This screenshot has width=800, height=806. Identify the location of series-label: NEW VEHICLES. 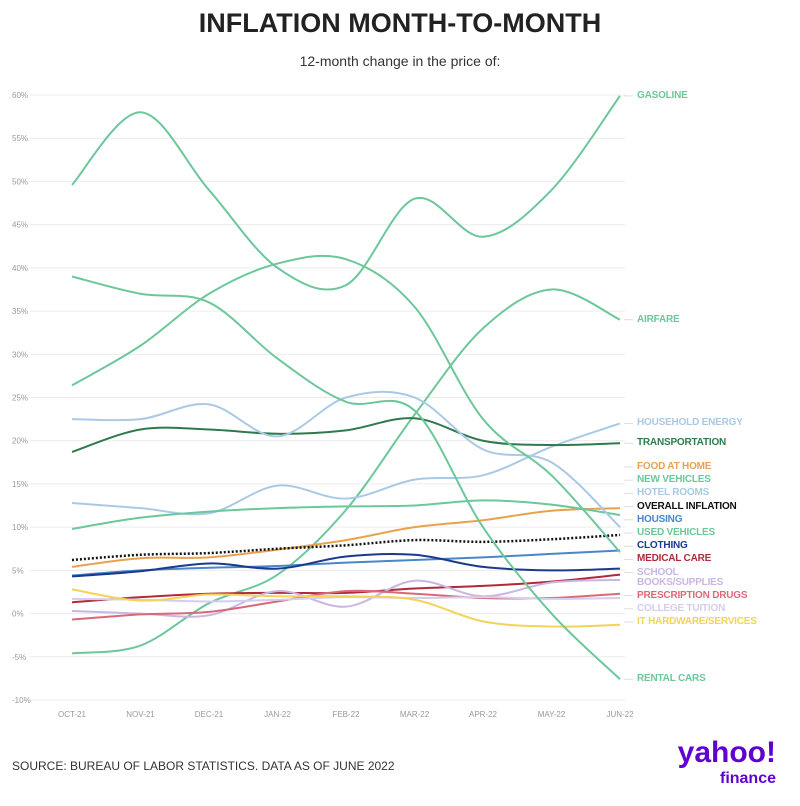
(674, 480).